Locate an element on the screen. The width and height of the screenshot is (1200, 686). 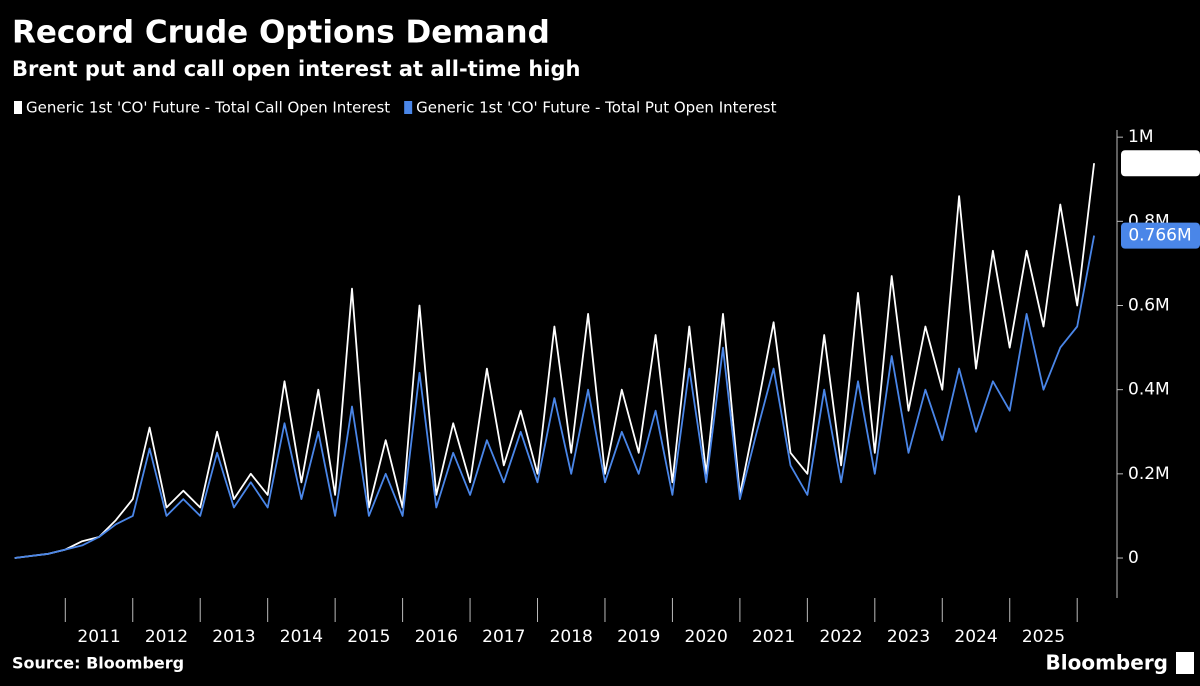
x-tick-label: 2017 is located at coordinates (503, 637).